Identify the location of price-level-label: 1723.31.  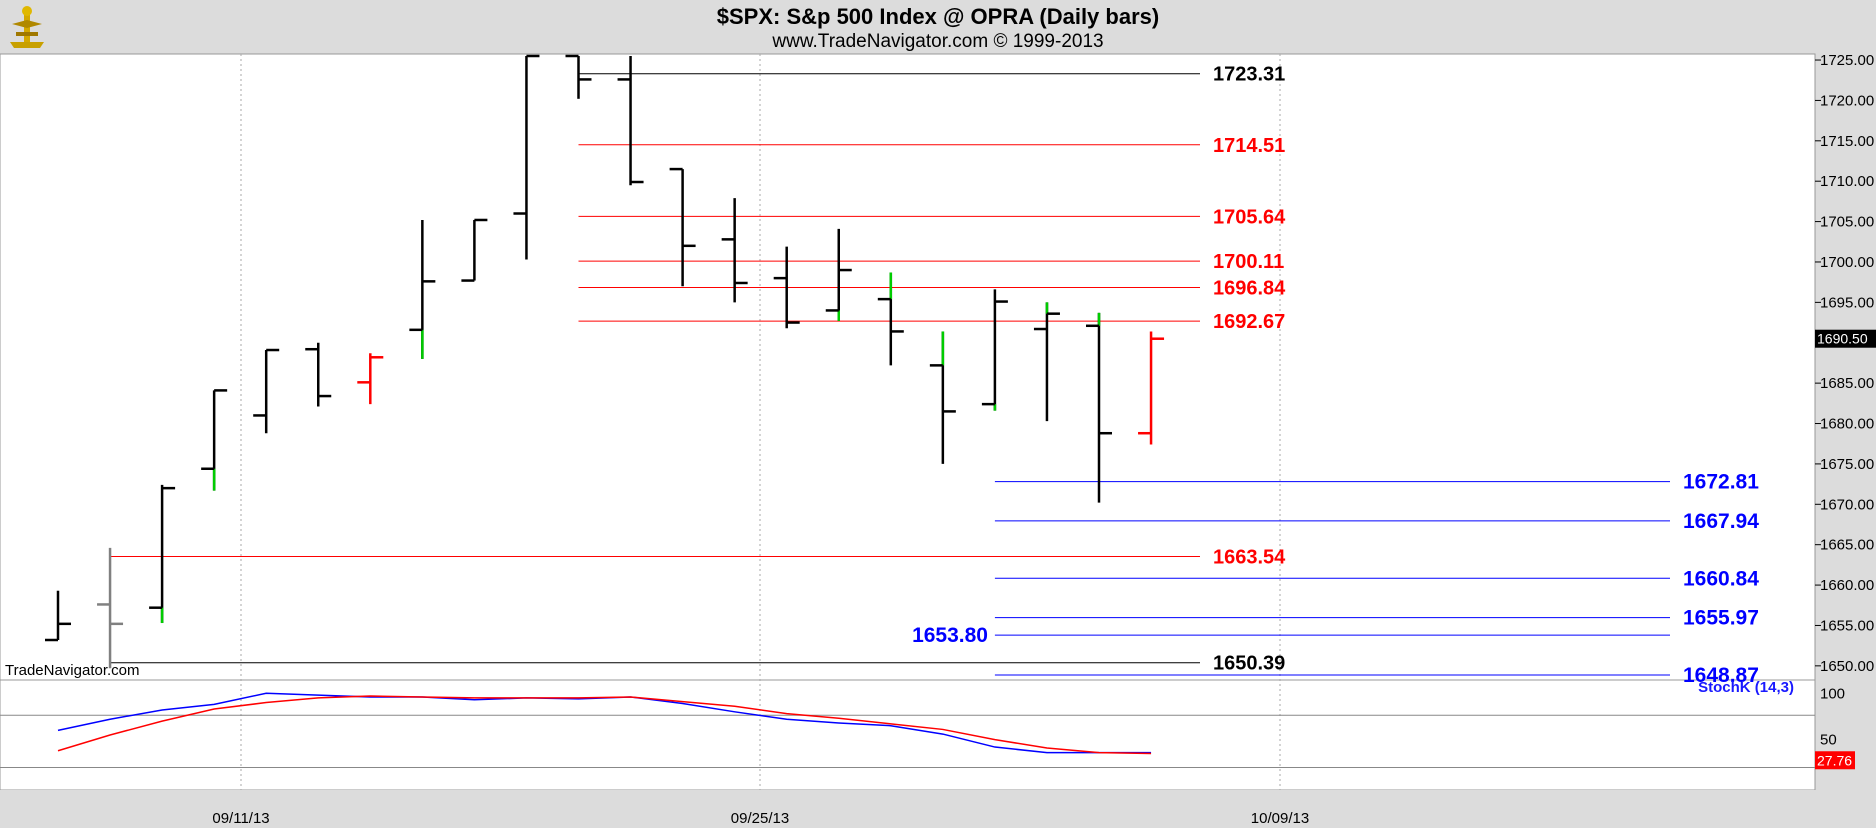
(1249, 75).